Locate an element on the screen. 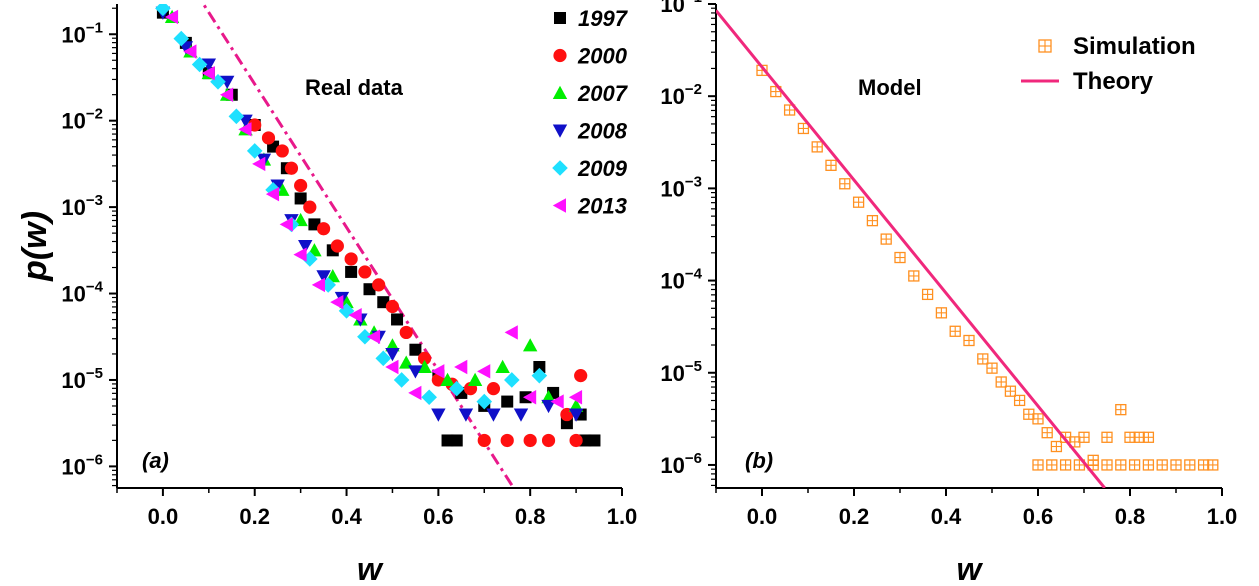 The height and width of the screenshot is (586, 1259). panel-annotation: Model is located at coordinates (890, 87).